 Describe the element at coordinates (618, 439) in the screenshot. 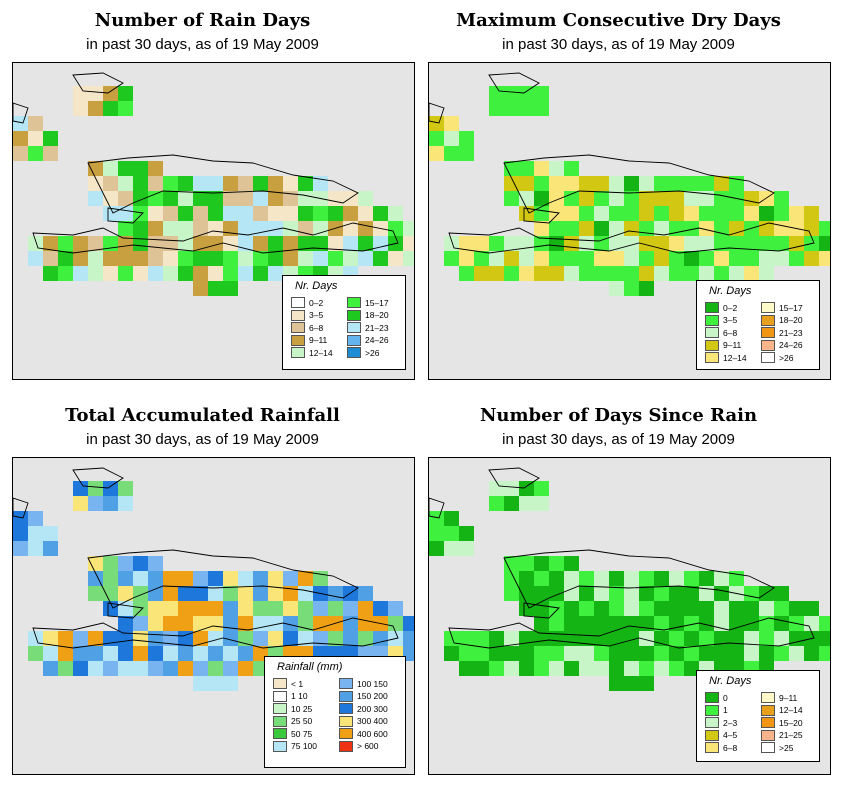

I see `panel-subtitle: in past 30 days, as of 19 May 2009` at that location.